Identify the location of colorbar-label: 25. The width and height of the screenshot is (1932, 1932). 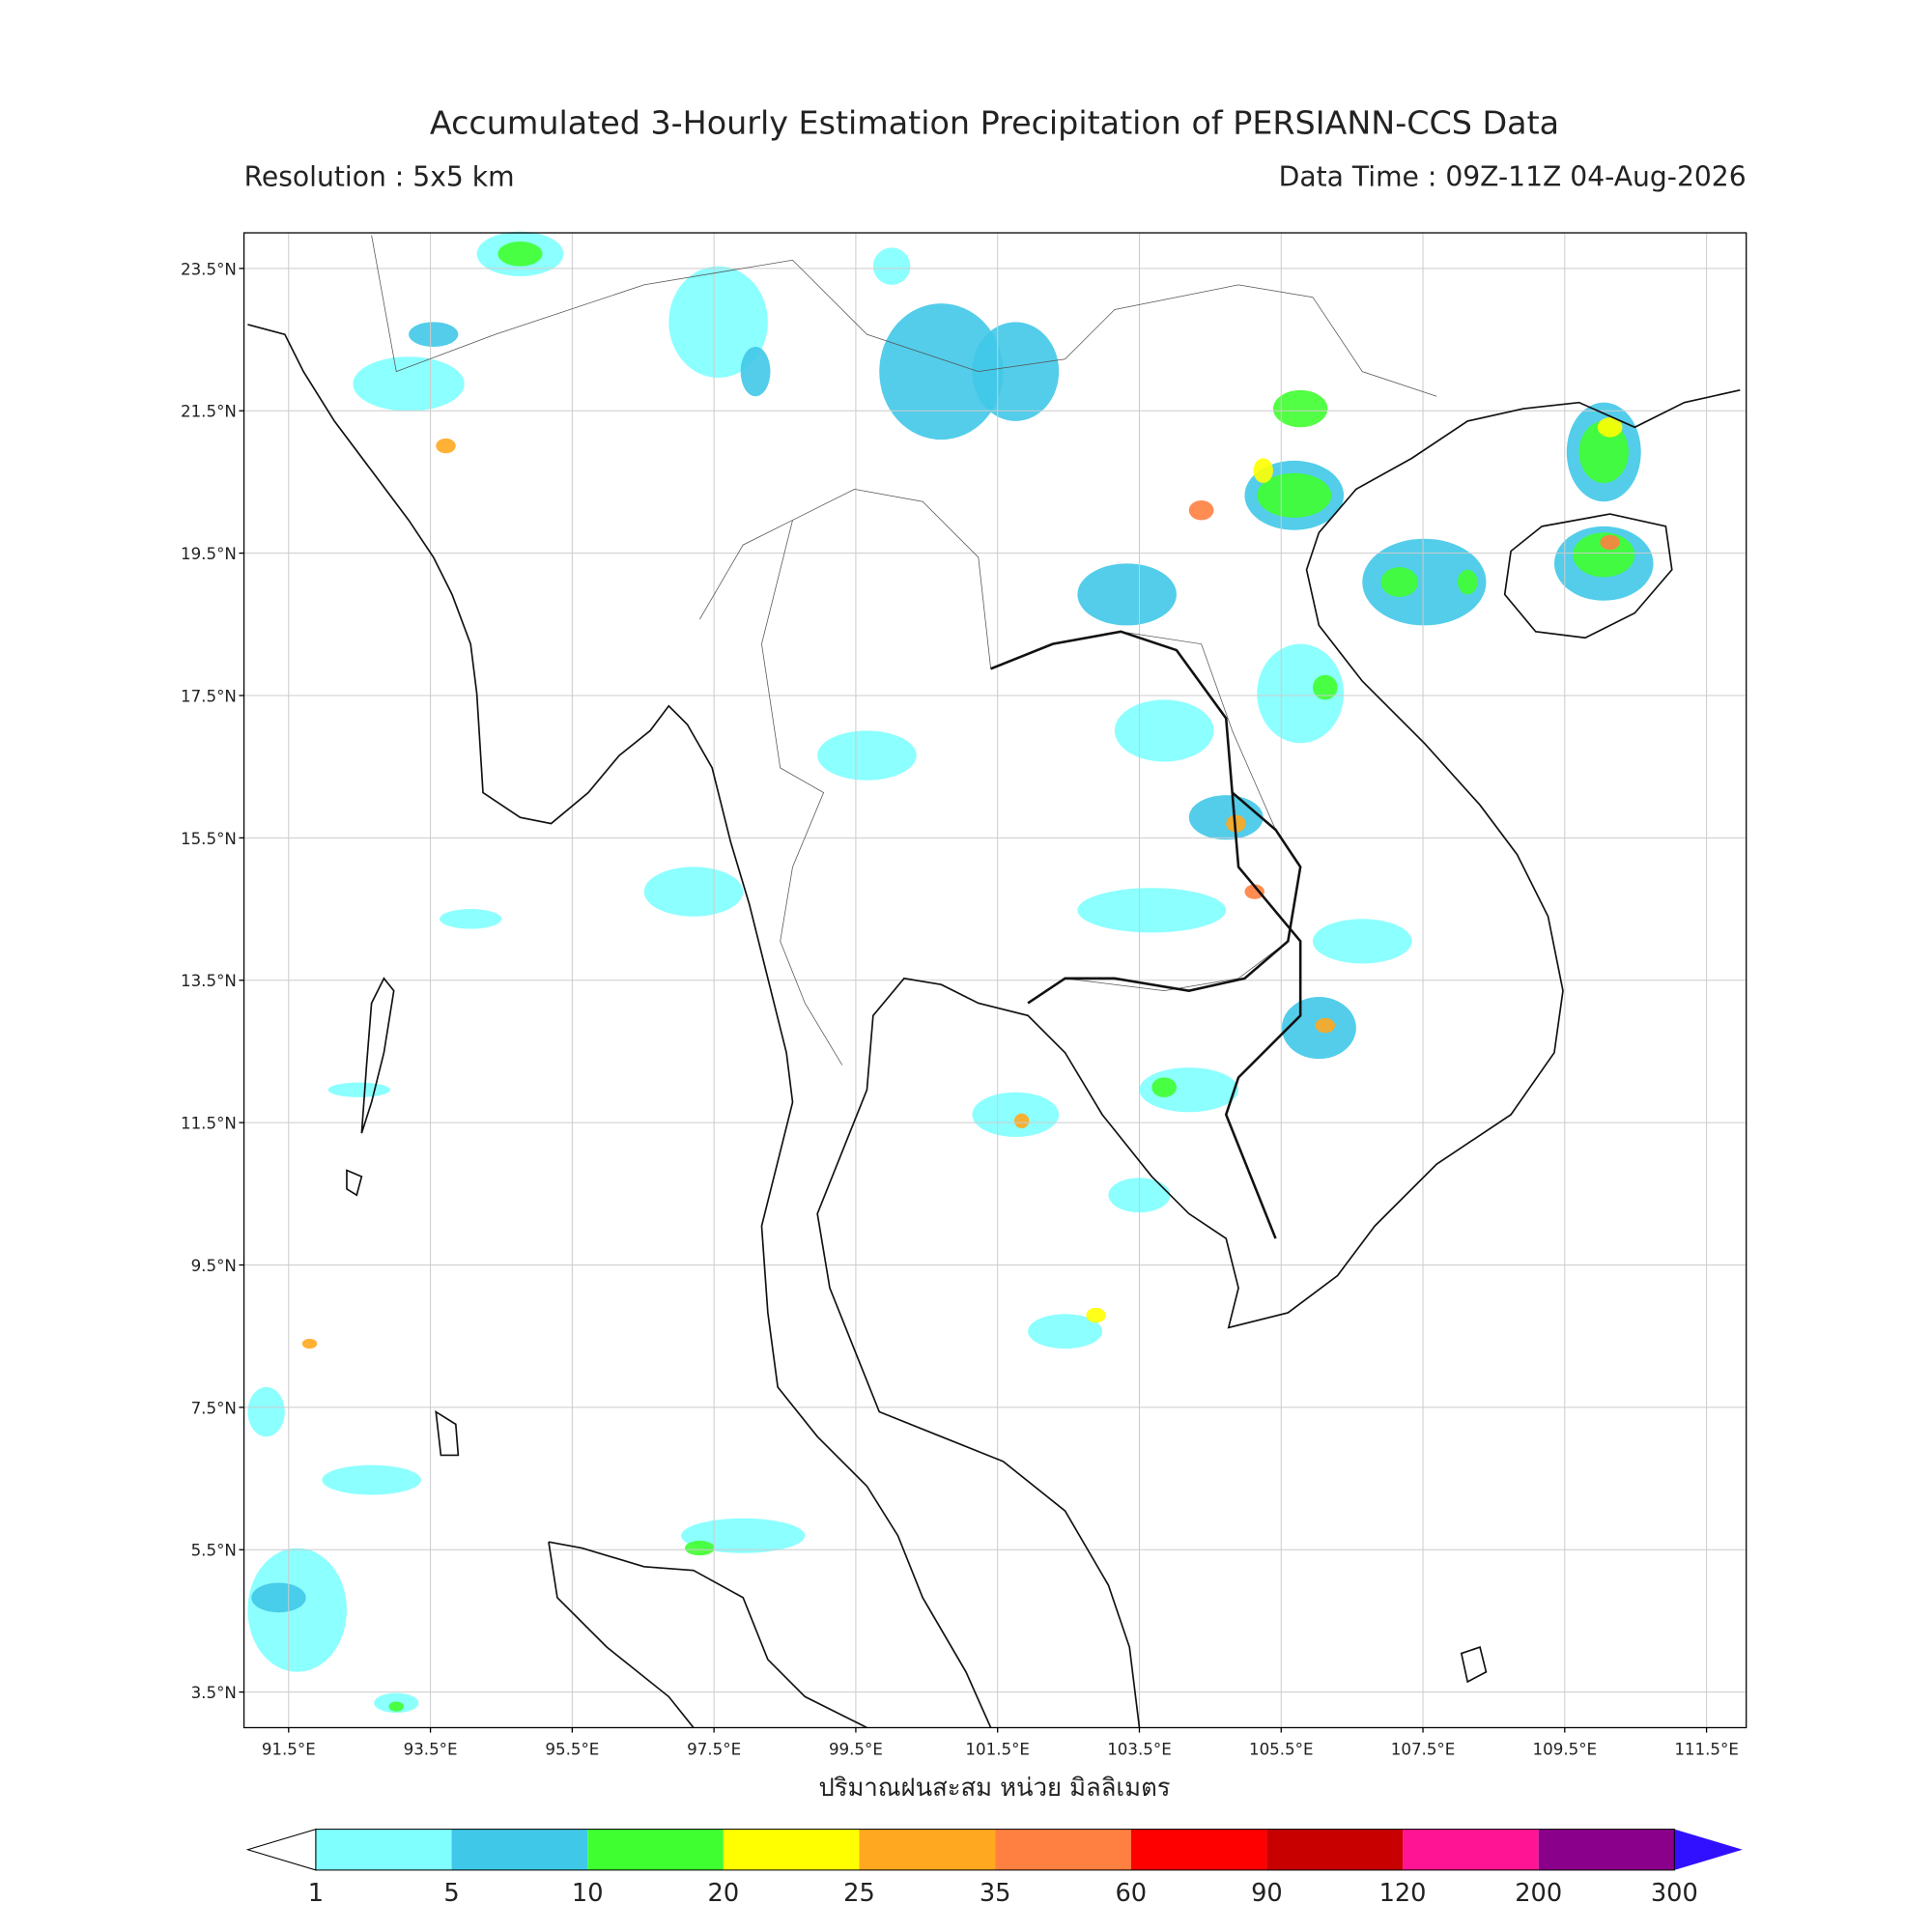
(859, 1893).